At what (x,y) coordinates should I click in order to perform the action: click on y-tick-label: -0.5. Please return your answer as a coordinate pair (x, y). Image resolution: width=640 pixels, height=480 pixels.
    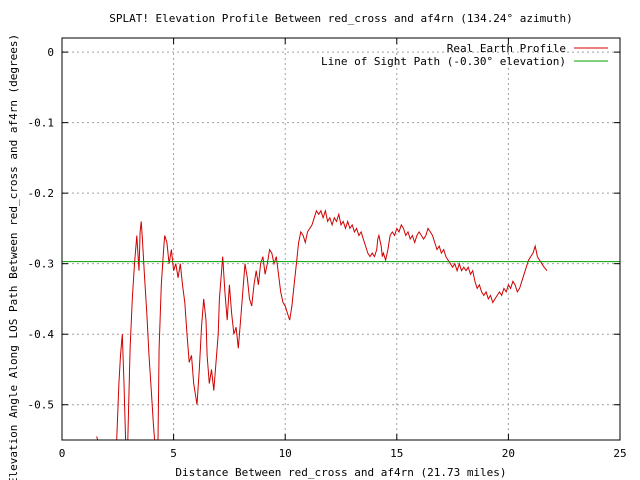
    Looking at the image, I should click on (41, 405).